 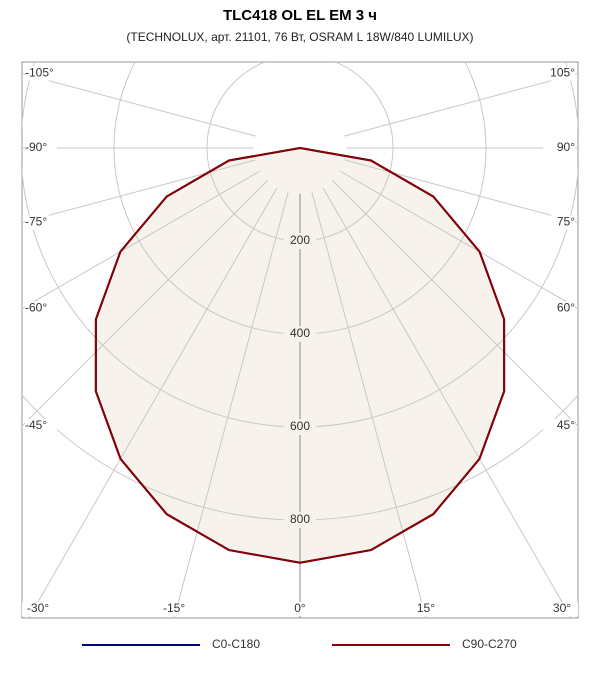 I want to click on r-tick-label: 600, so click(x=300, y=426).